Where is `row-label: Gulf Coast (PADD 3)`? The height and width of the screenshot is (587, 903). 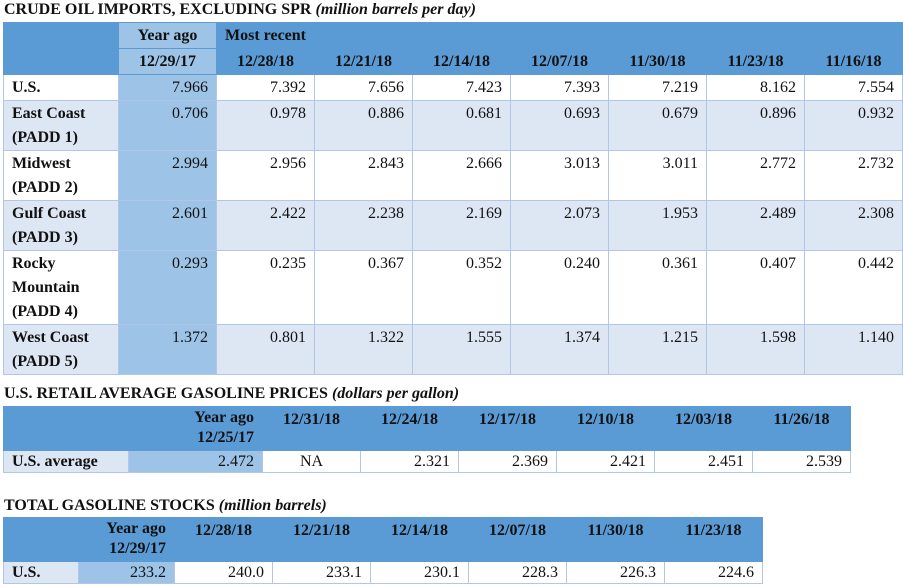
row-label: Gulf Coast (PADD 3) is located at coordinates (61, 225).